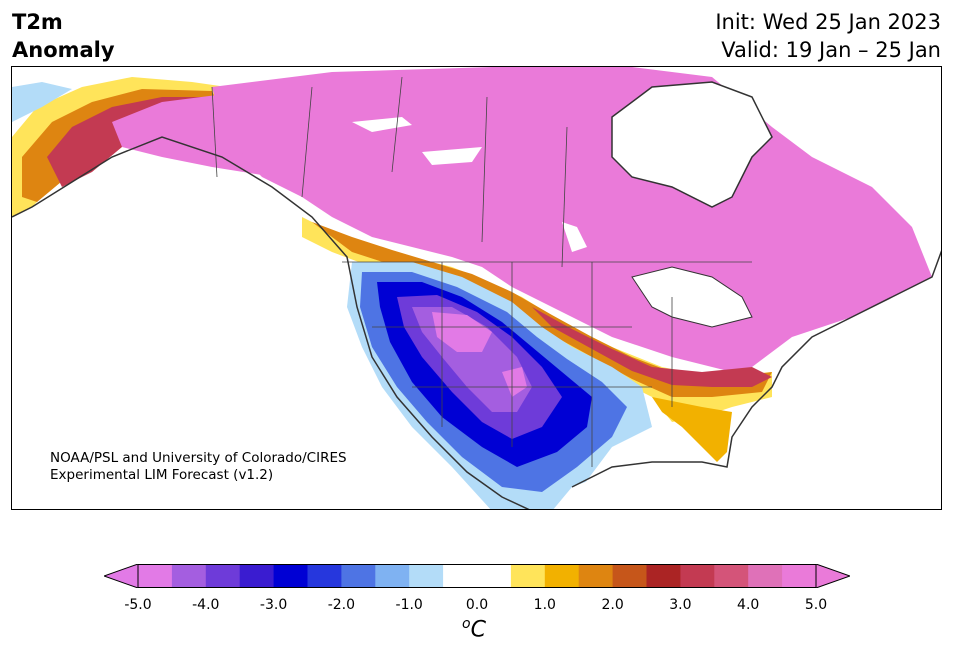 Image resolution: width=953 pixels, height=656 pixels. What do you see at coordinates (63, 50) in the screenshot?
I see `title-line2: Anomaly` at bounding box center [63, 50].